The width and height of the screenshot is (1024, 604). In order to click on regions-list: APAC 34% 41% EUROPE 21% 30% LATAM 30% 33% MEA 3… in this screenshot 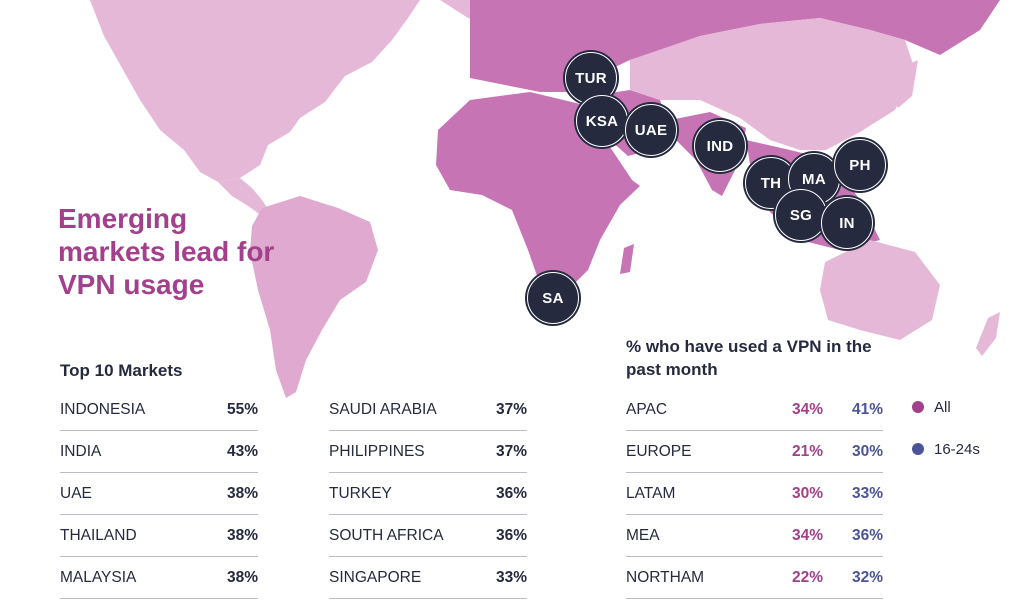, I will do `click(754, 494)`.